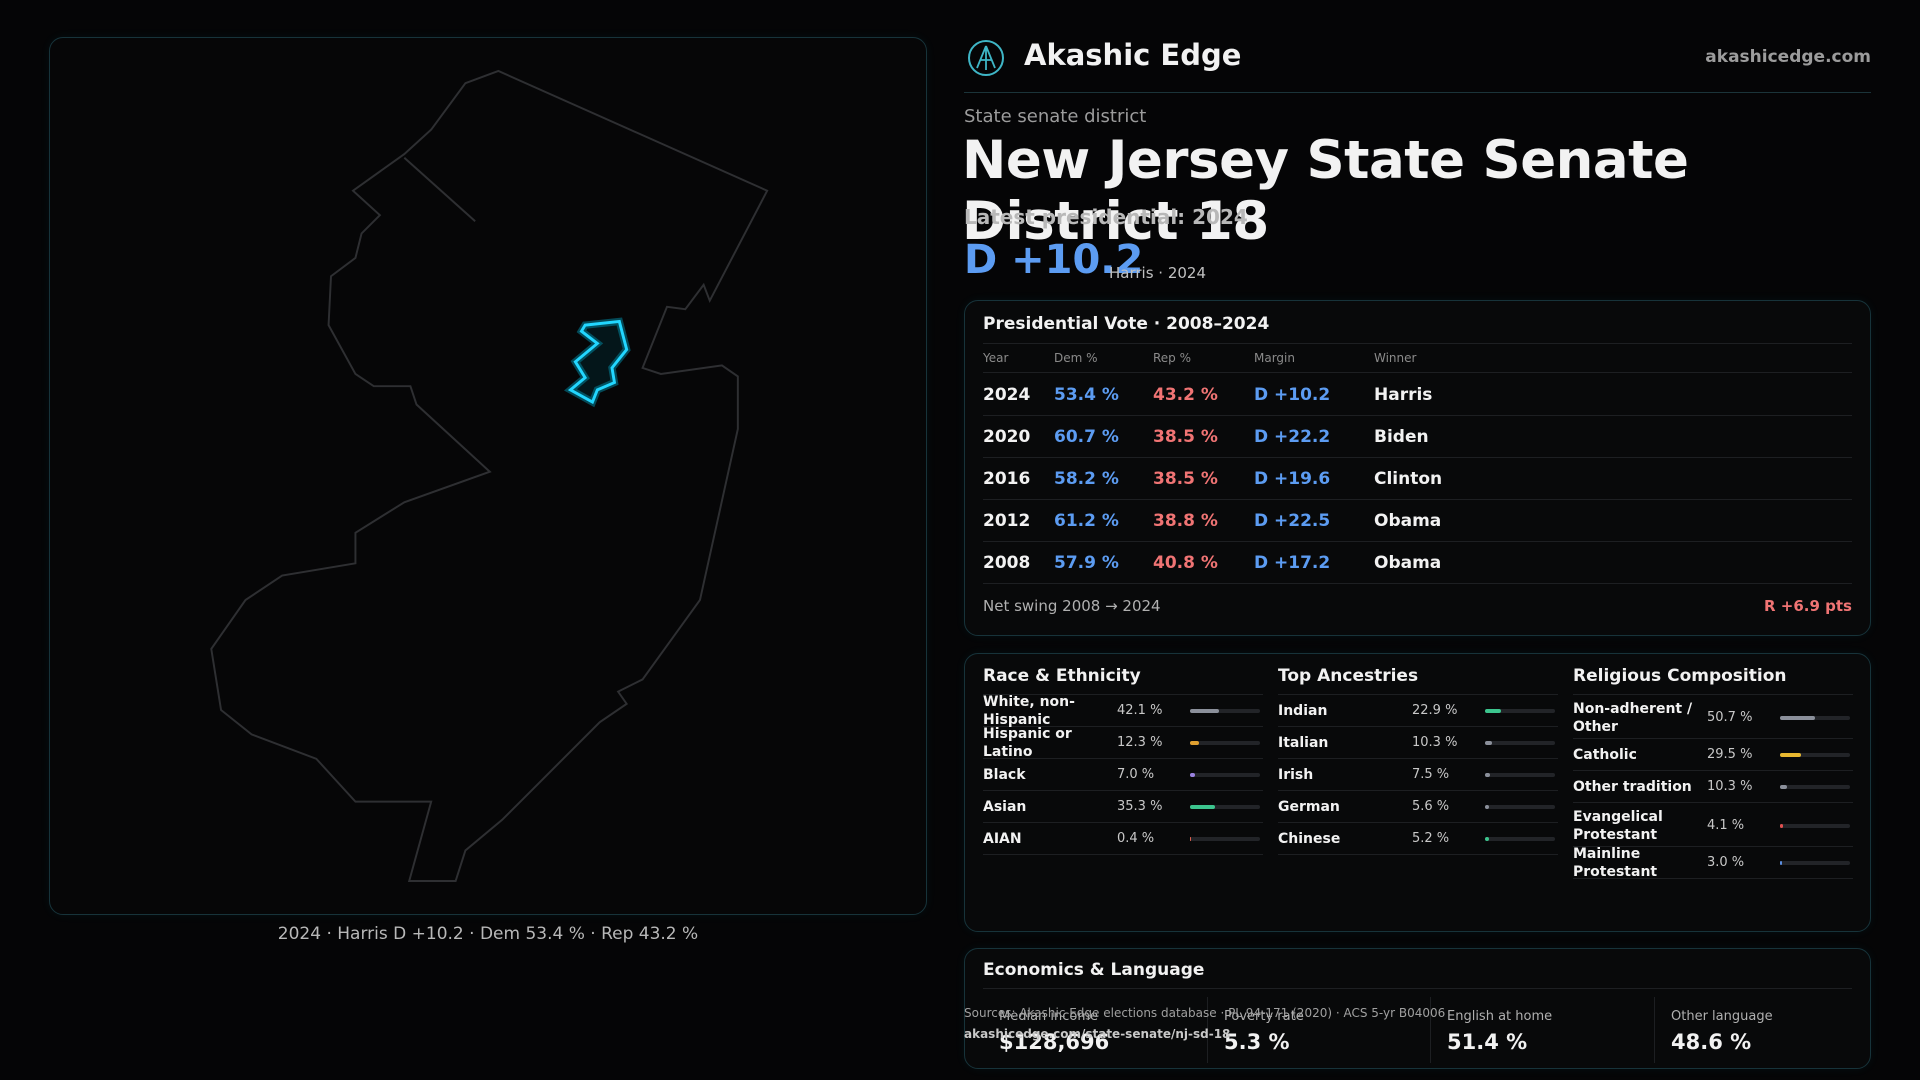  I want to click on econ-value: $128,696, so click(1054, 1042).